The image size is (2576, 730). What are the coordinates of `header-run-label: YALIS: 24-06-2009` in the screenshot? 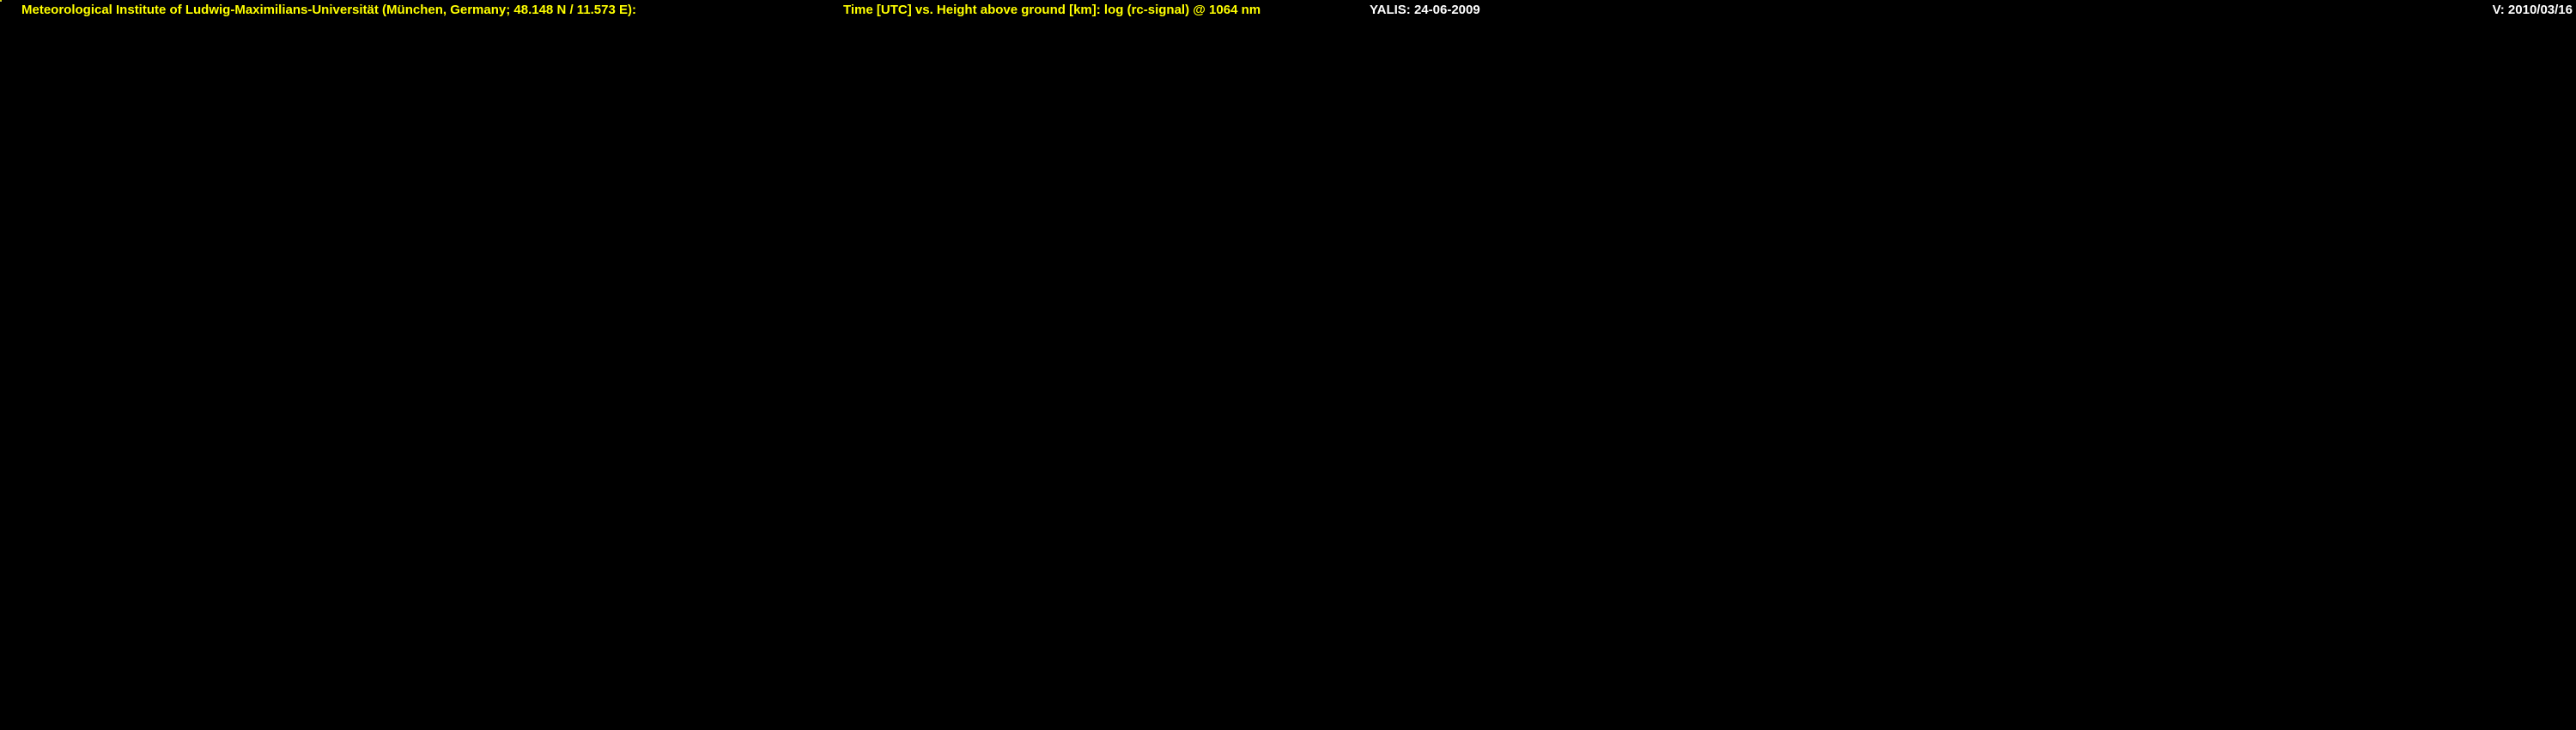 It's located at (1425, 10).